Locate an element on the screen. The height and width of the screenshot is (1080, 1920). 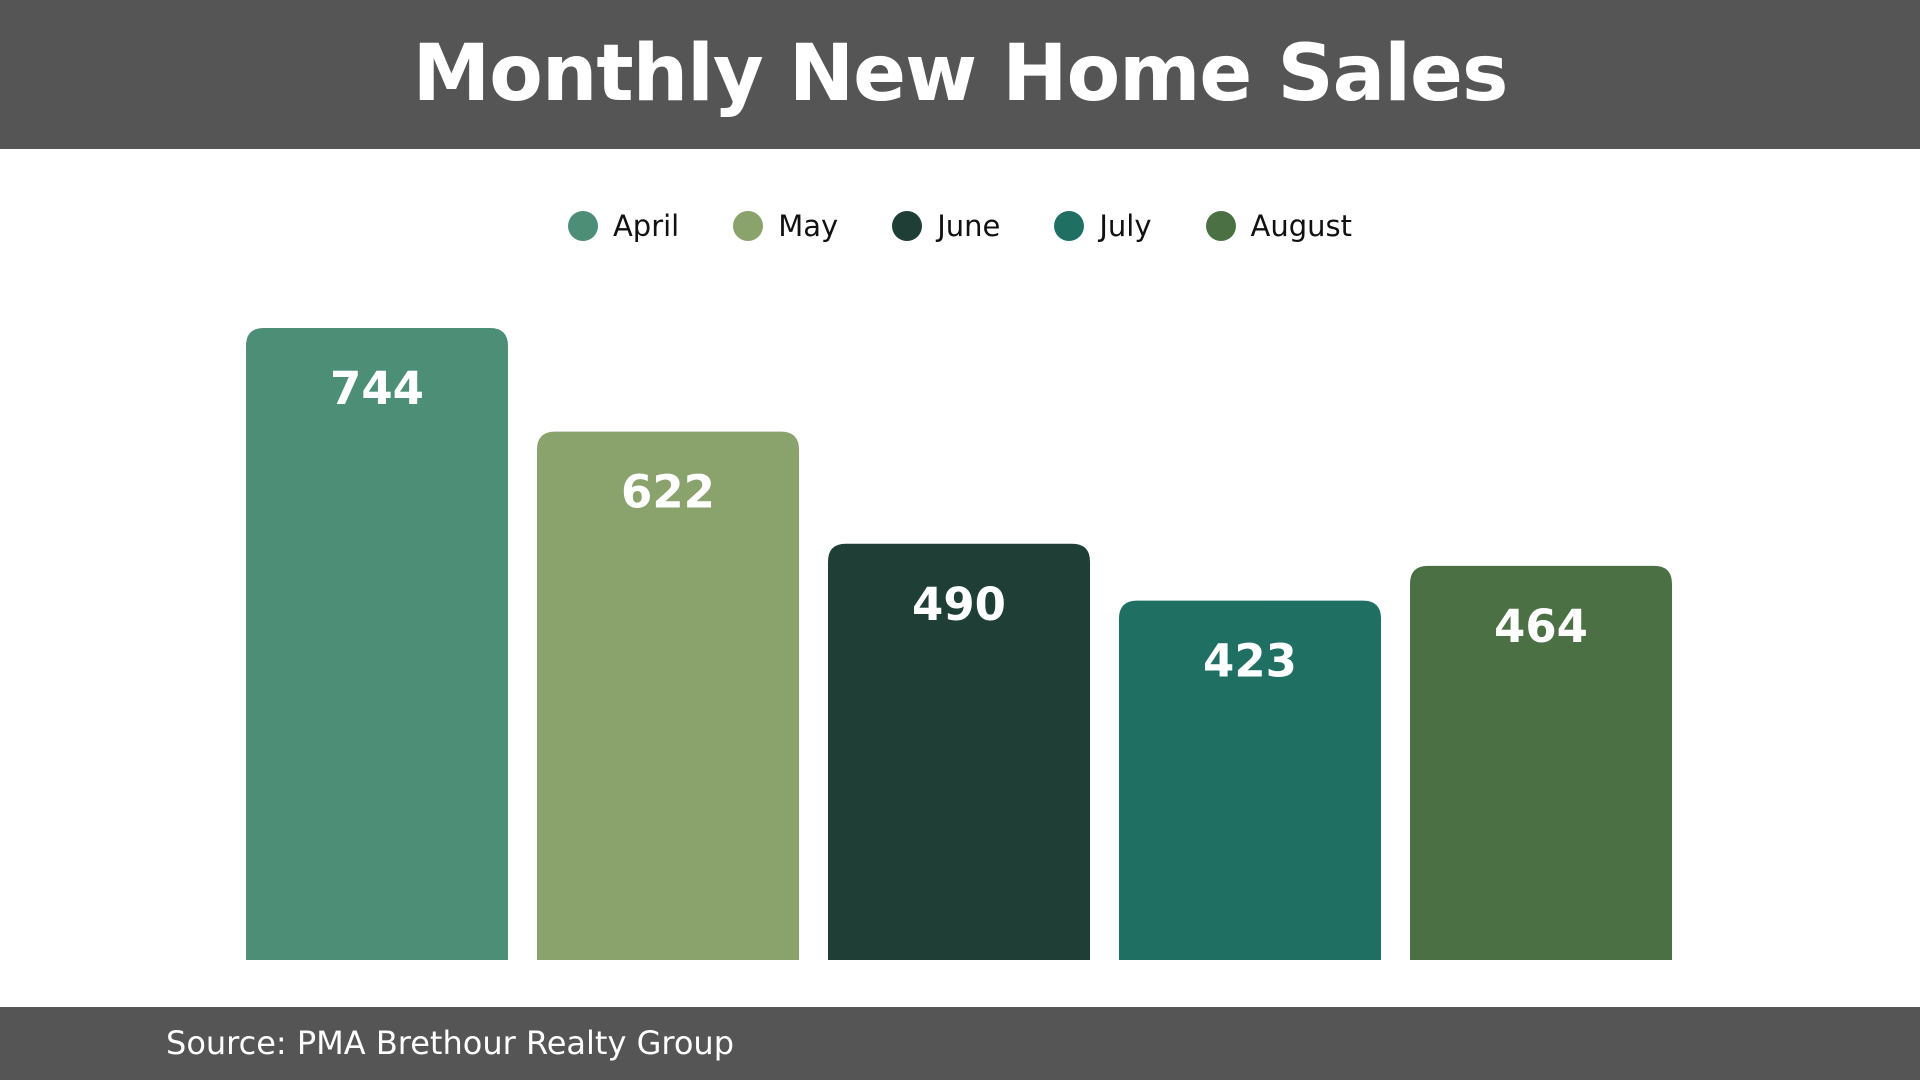
footer-bar: Source: PMA Brethour Realty Group is located at coordinates (960, 1043).